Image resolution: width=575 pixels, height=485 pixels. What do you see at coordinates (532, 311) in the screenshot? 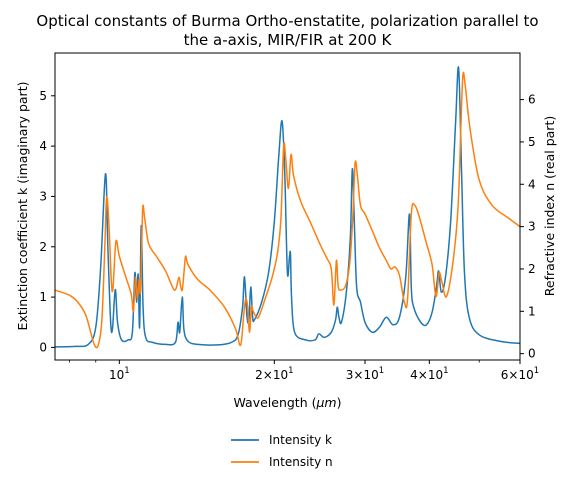
I see `y-right-tick-label: 1` at bounding box center [532, 311].